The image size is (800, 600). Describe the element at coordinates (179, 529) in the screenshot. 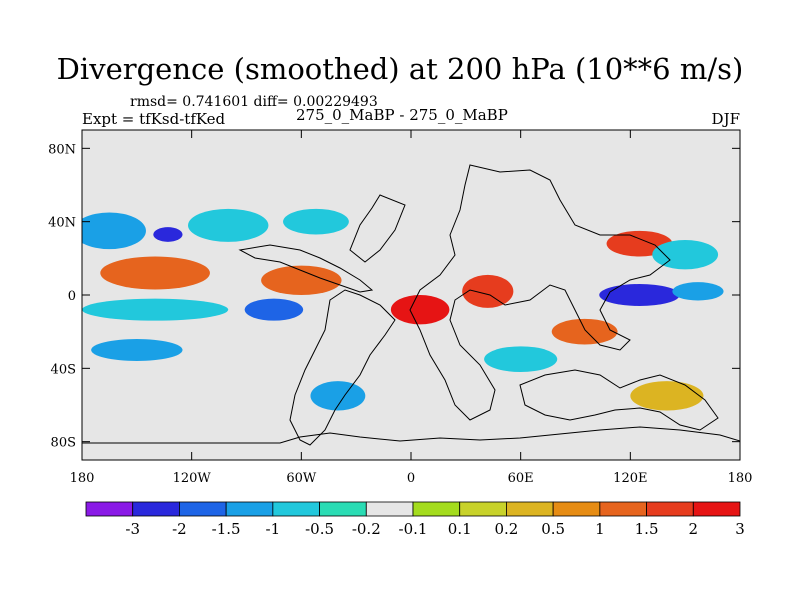

I see `colorbar-label: -2` at that location.